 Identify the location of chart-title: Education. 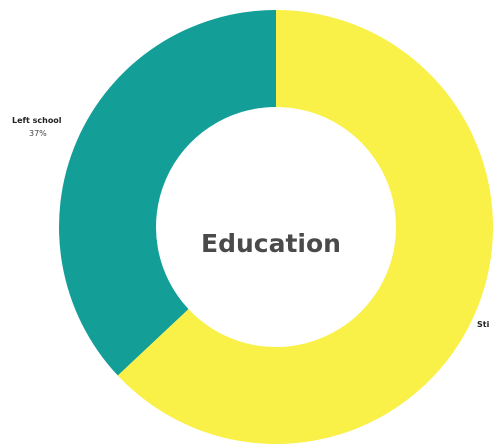
(271, 243).